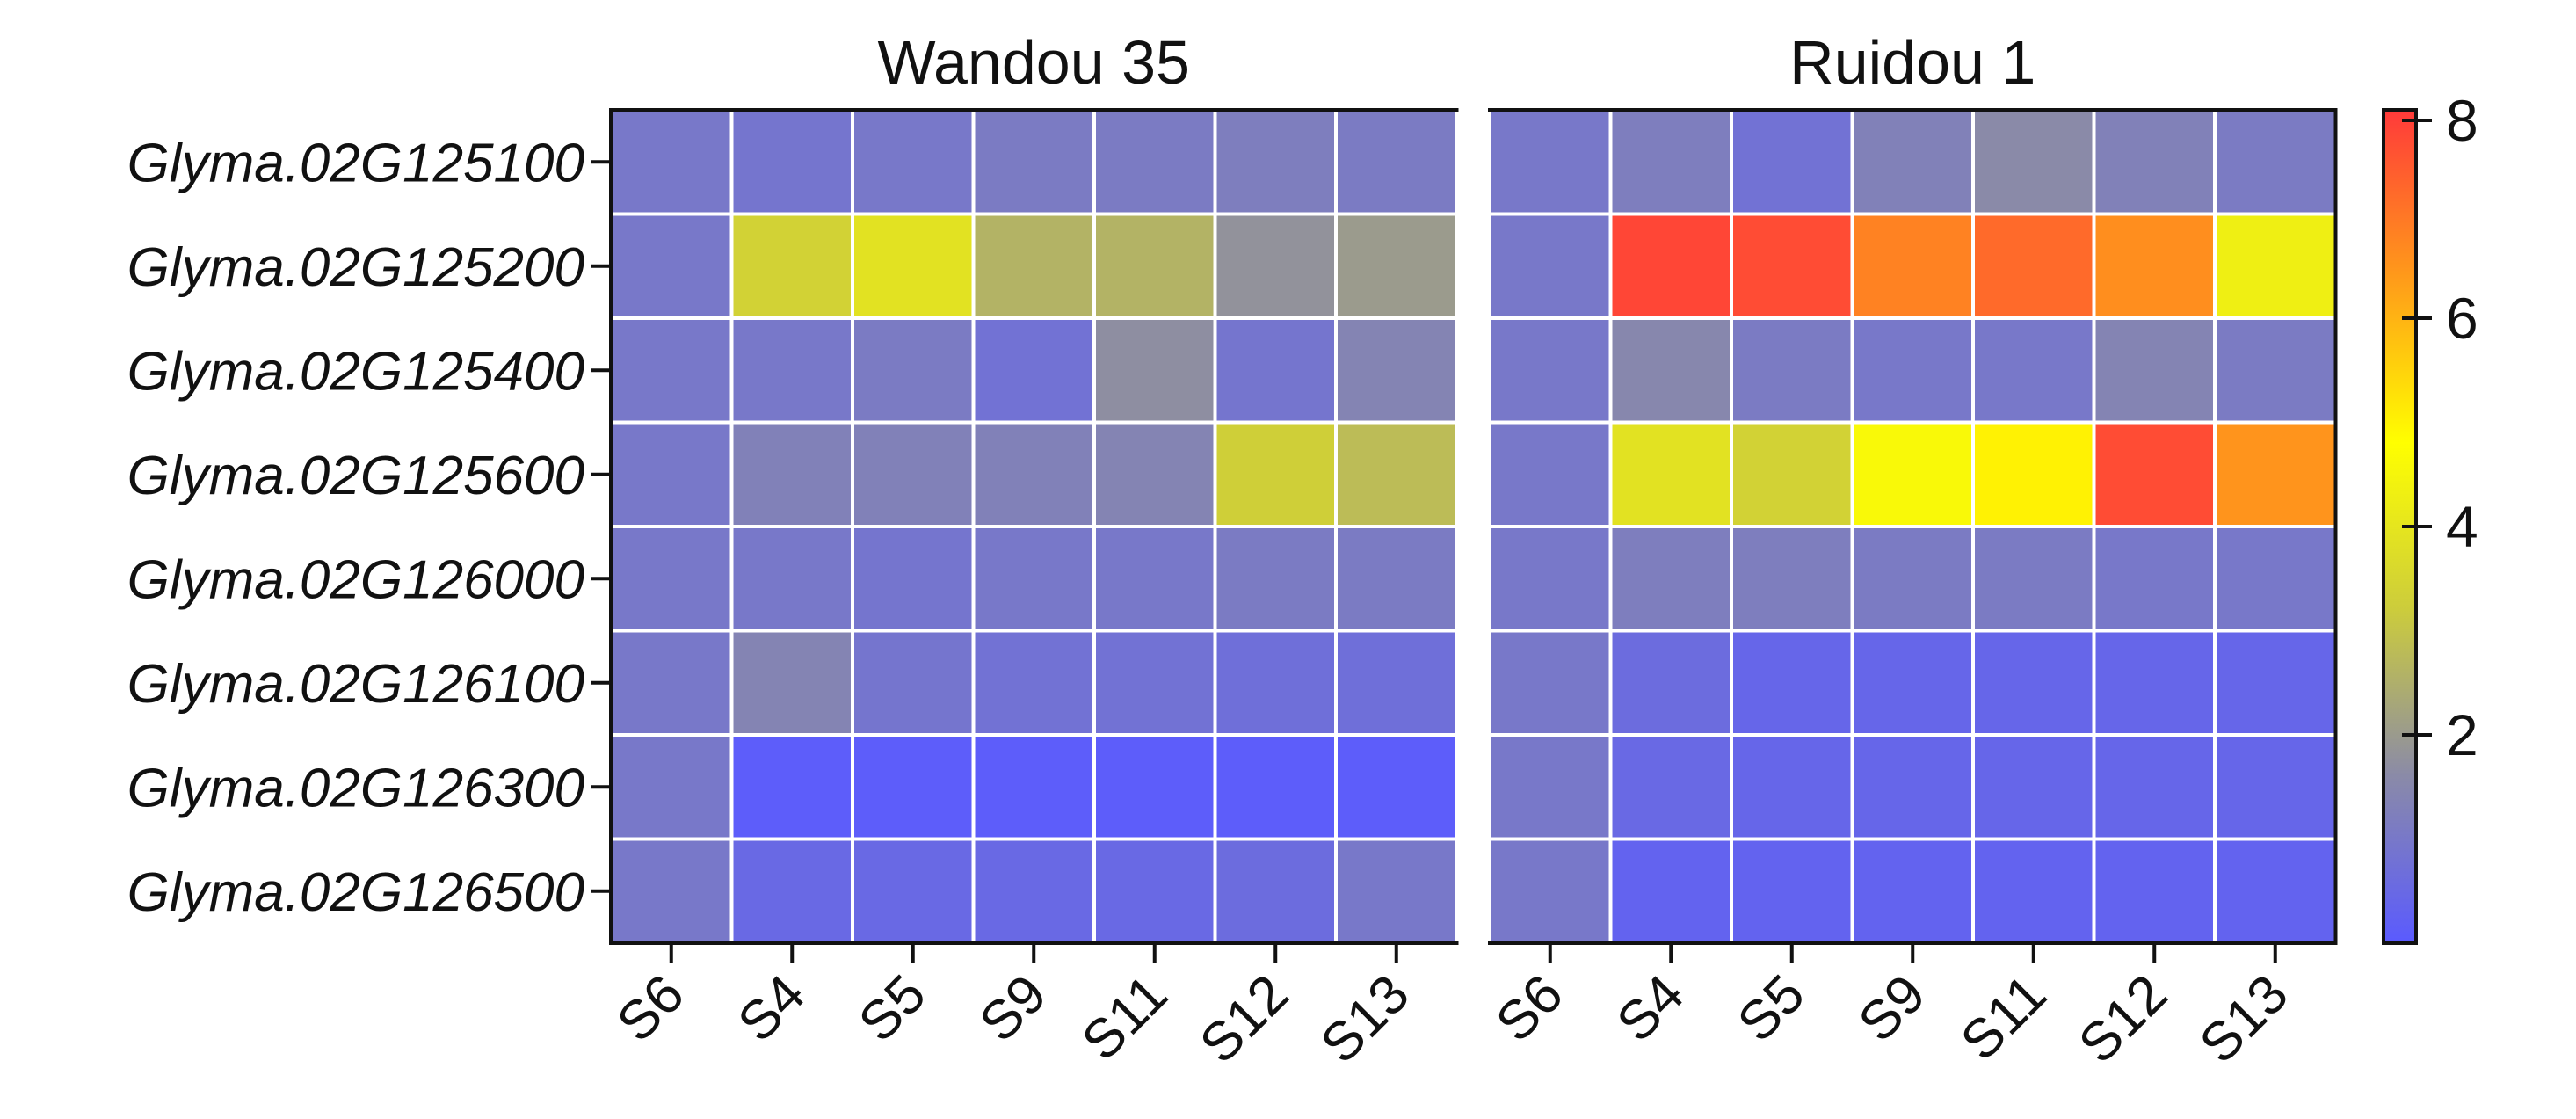 This screenshot has width=2576, height=1119. Describe the element at coordinates (355, 684) in the screenshot. I see `row-label: Glyma.02G126100` at that location.